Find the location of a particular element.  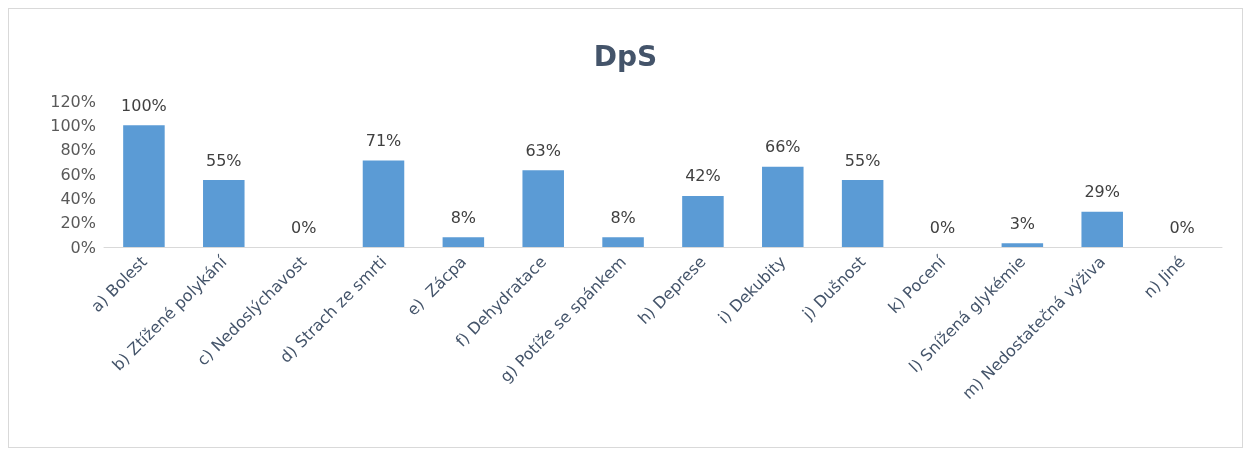

y-tick-label: 60% is located at coordinates (78, 174).